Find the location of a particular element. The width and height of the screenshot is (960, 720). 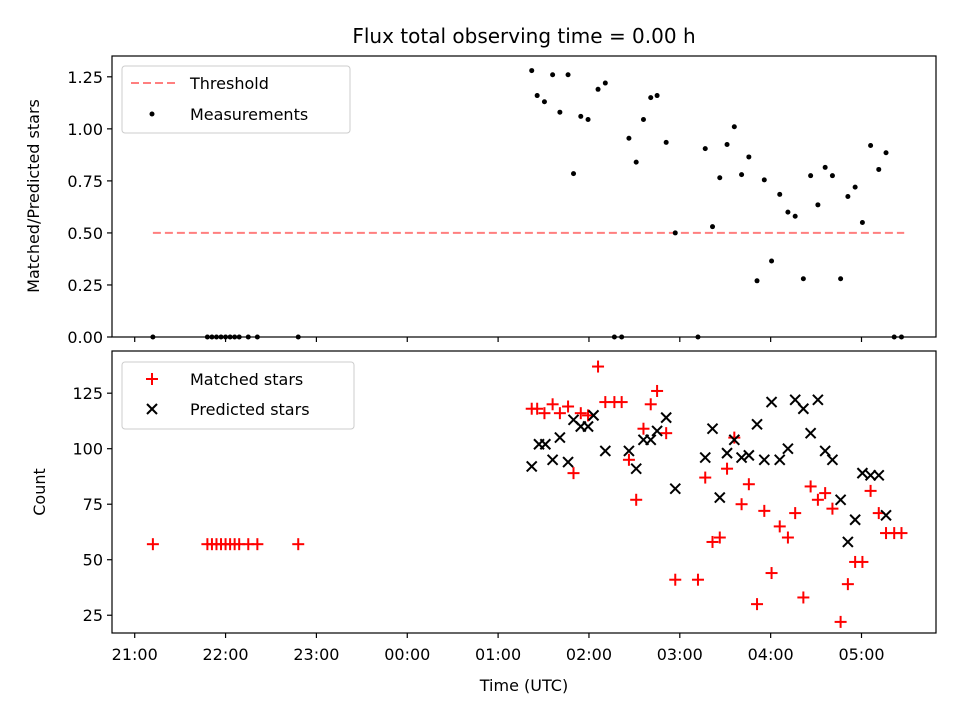

legend-measurements-swatch is located at coordinates (152, 114).